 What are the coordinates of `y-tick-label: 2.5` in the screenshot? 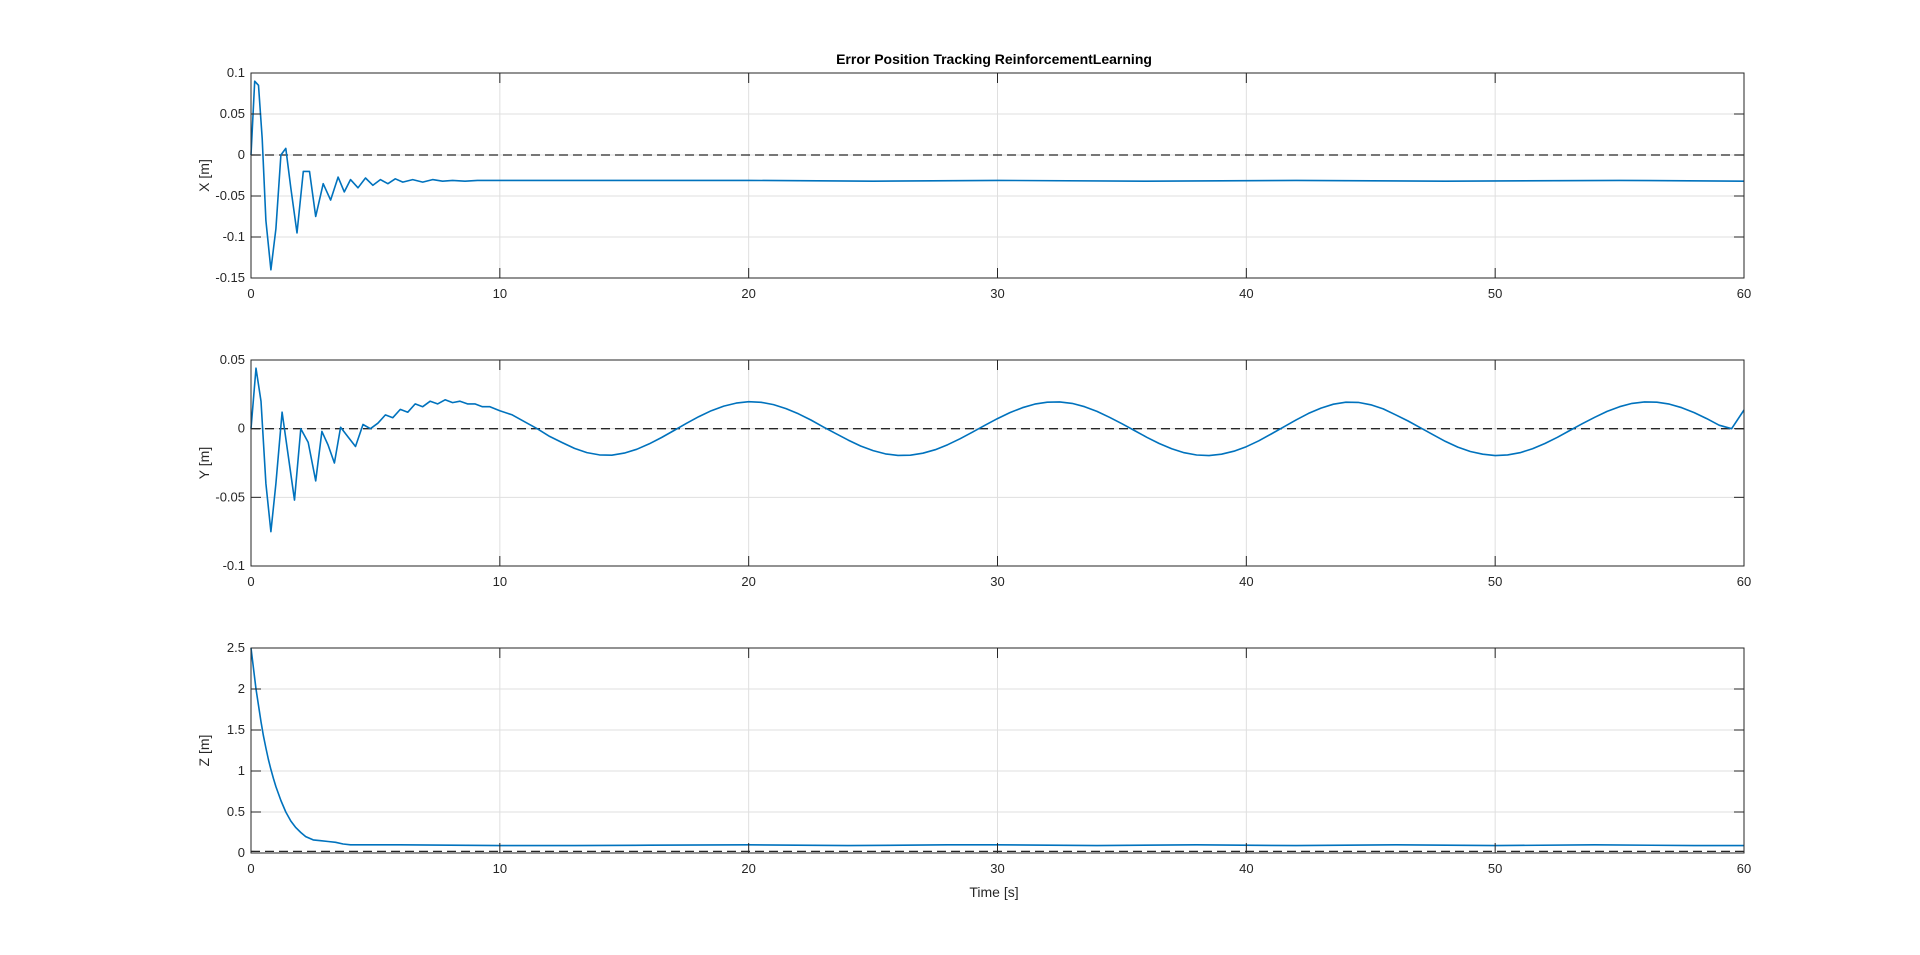 It's located at (236, 647).